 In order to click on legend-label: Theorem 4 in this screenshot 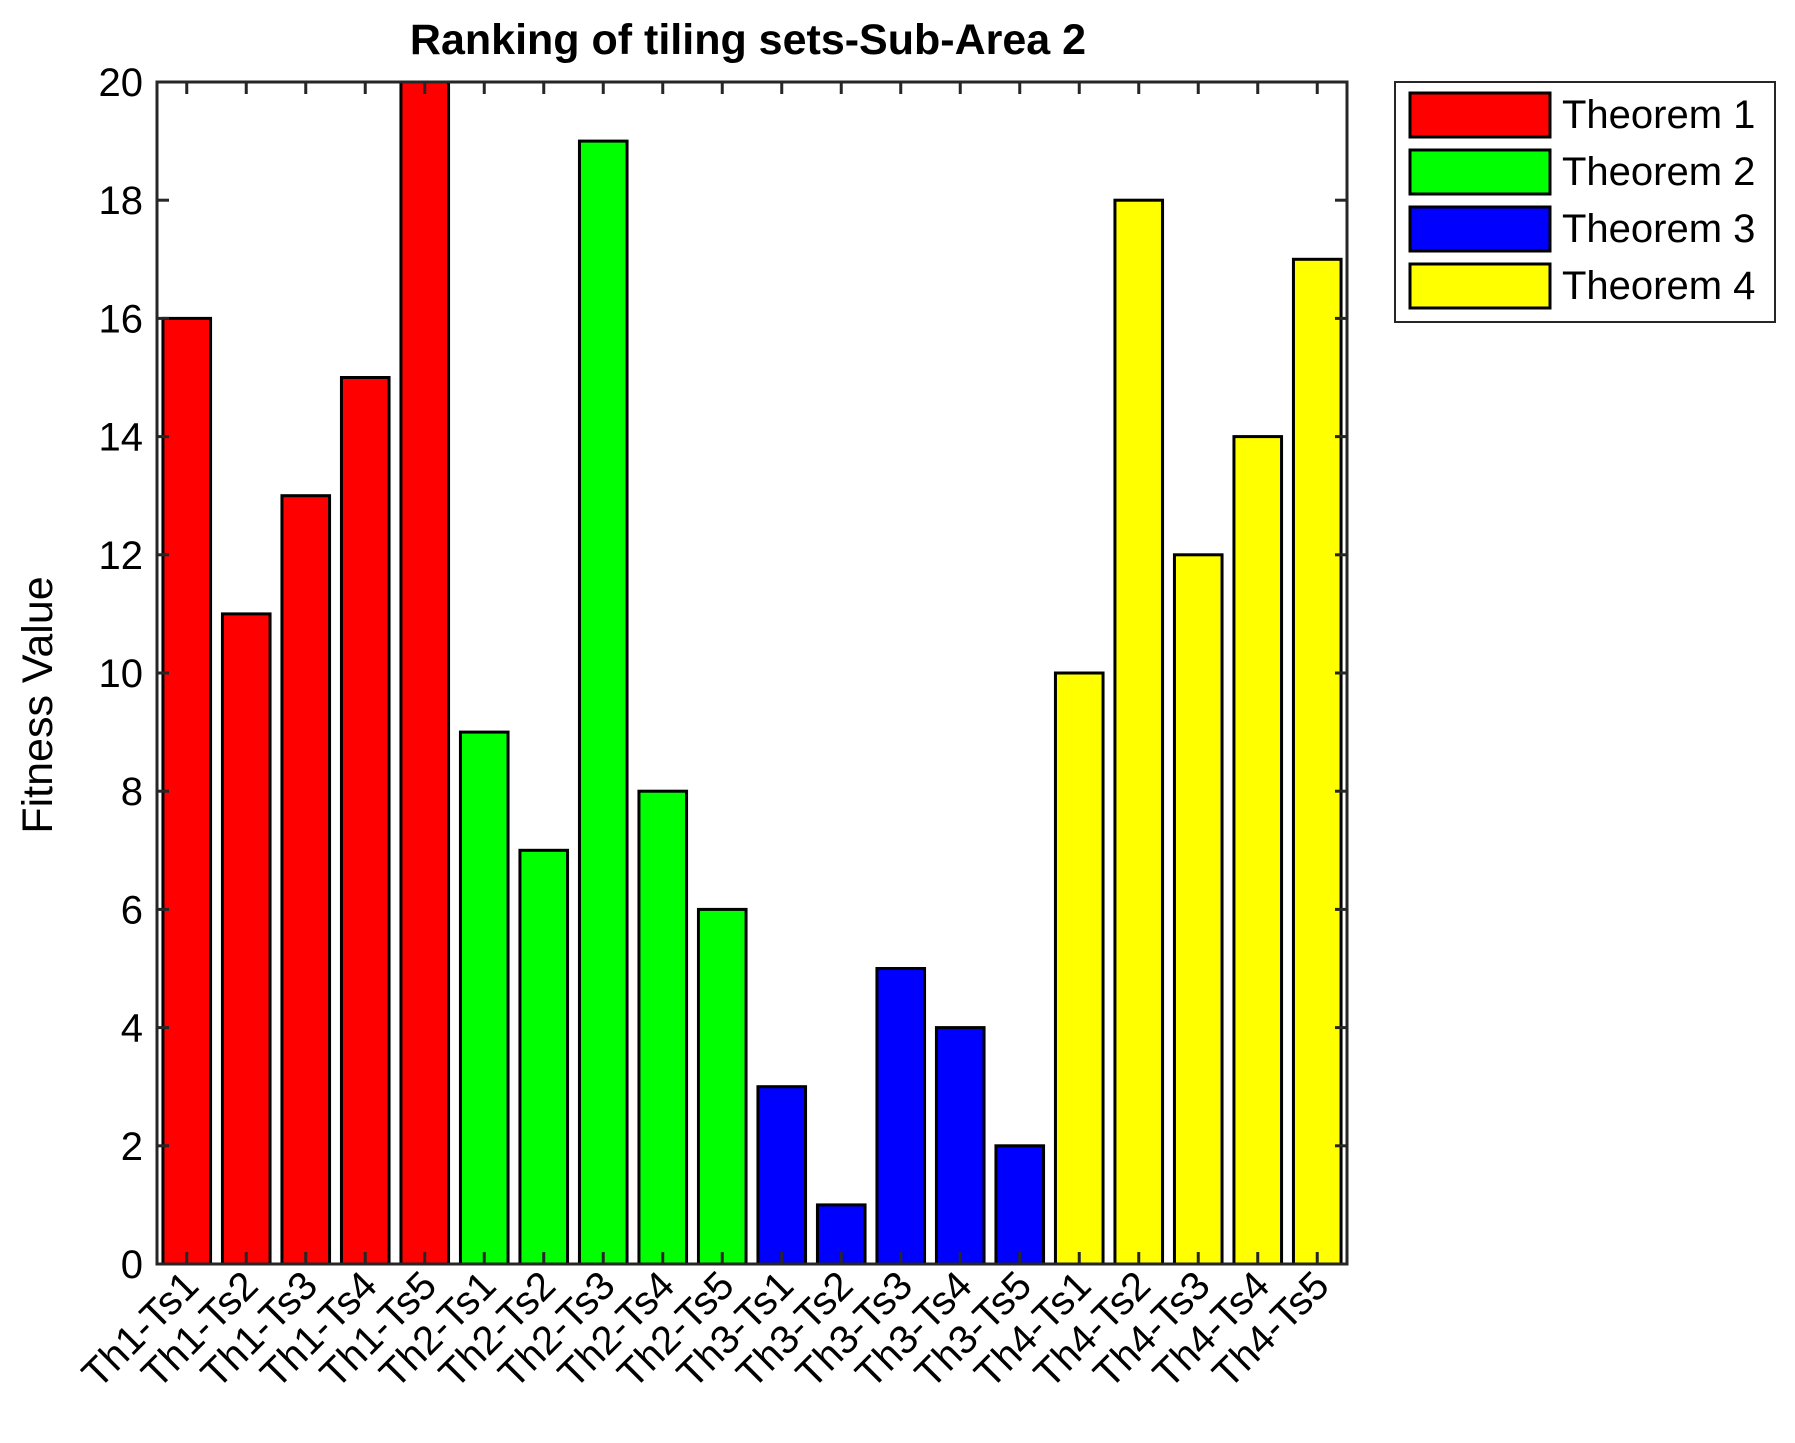, I will do `click(1658, 286)`.